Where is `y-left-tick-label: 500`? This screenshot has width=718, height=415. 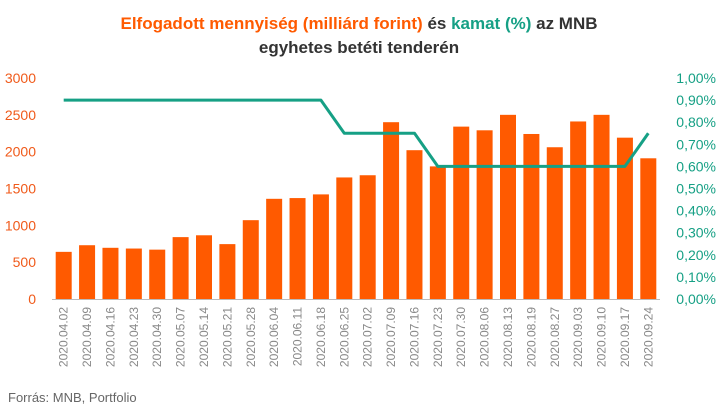
y-left-tick-label: 500 is located at coordinates (25, 262).